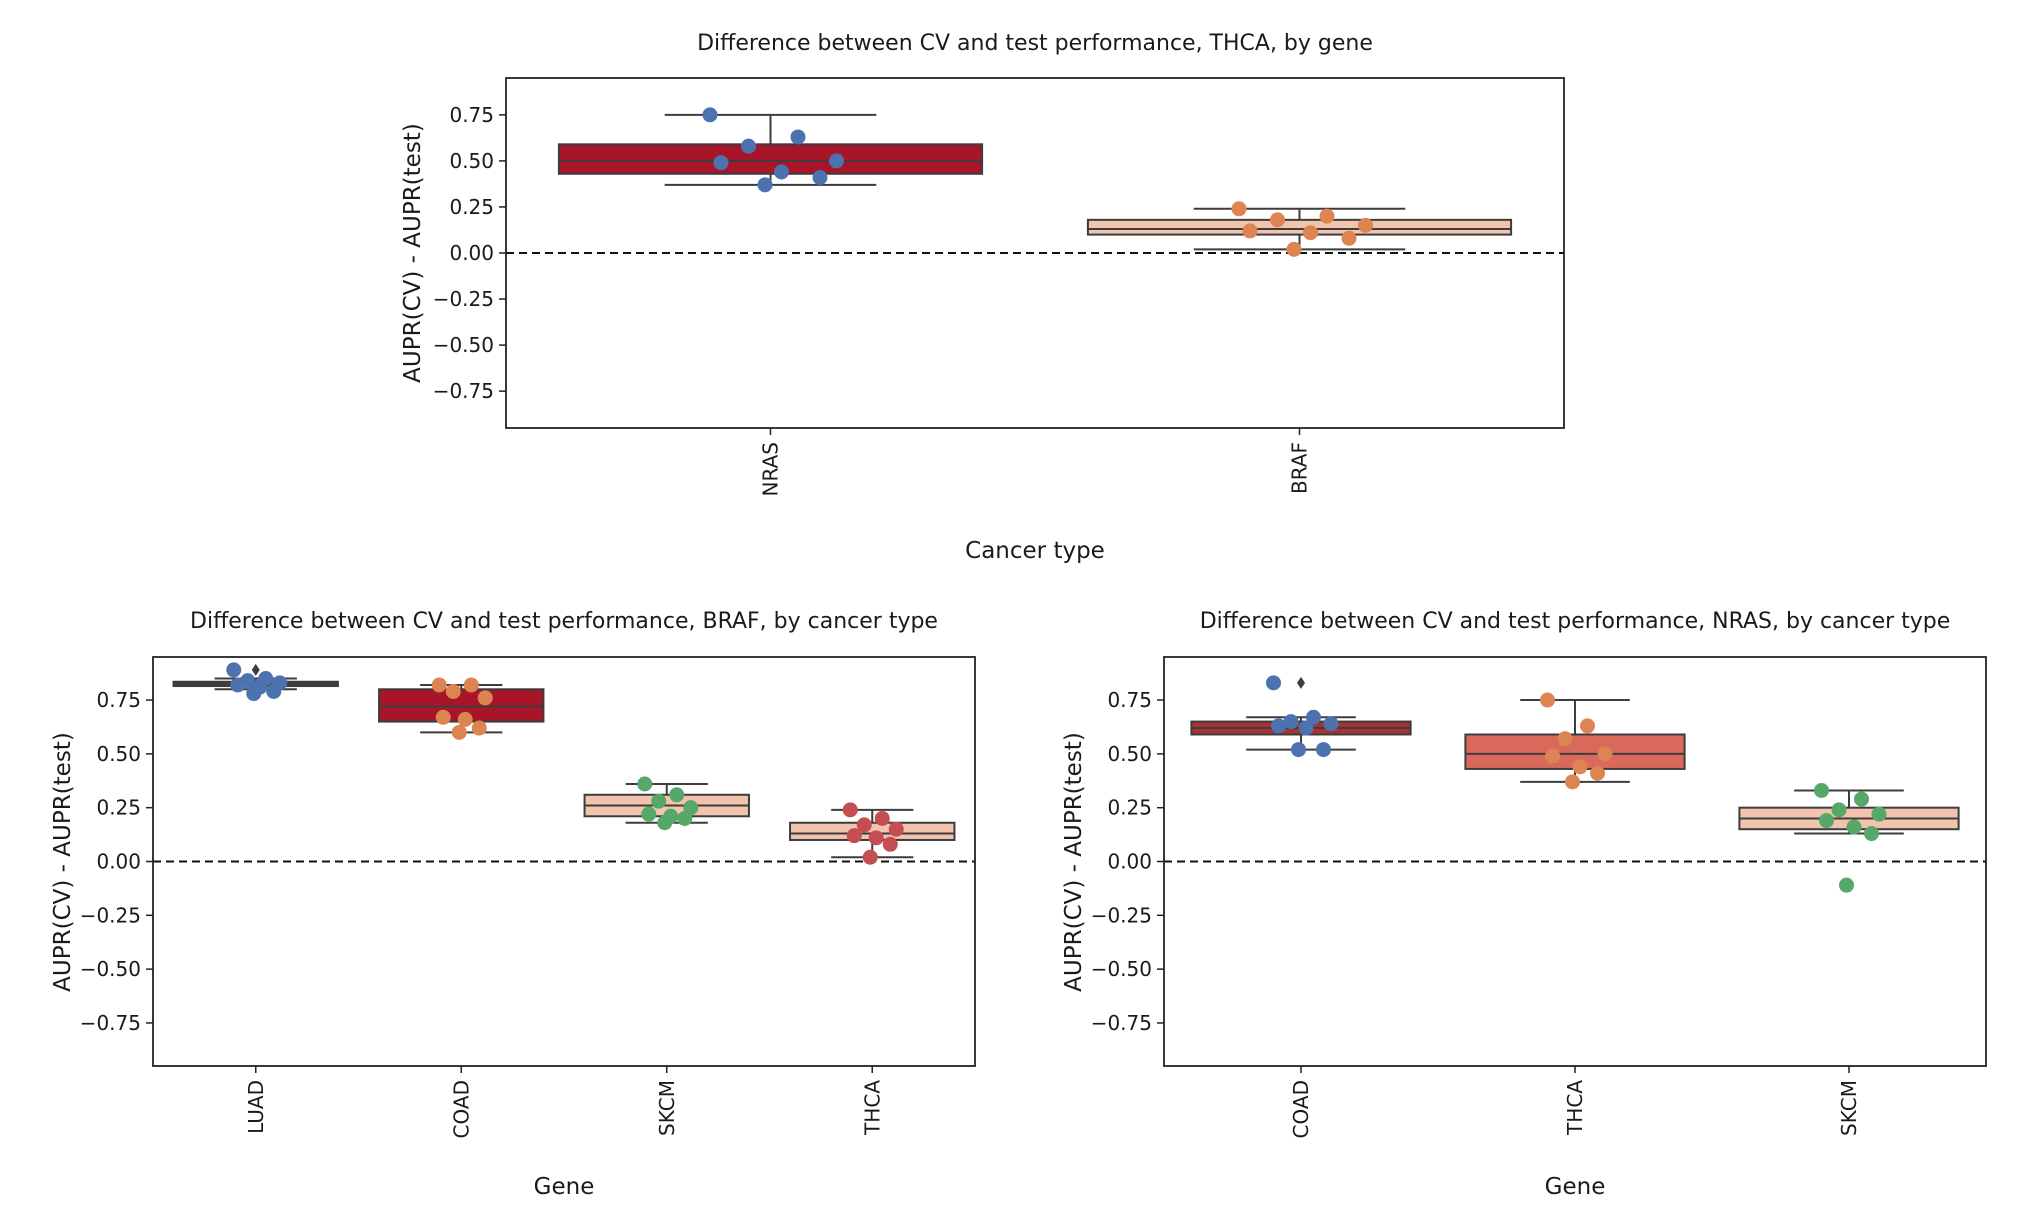 This screenshot has width=2031, height=1219. I want to click on x-tick-label: NRAS, so click(771, 469).